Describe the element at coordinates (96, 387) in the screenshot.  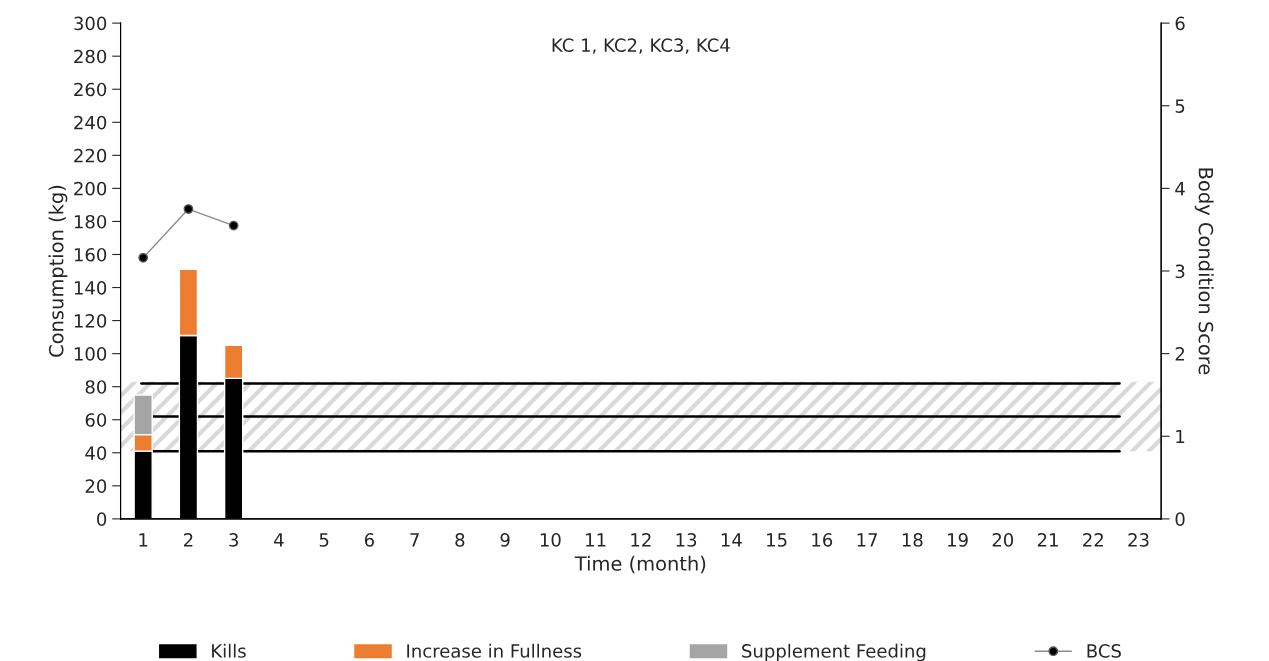
I see `y-tick-label: 80` at that location.